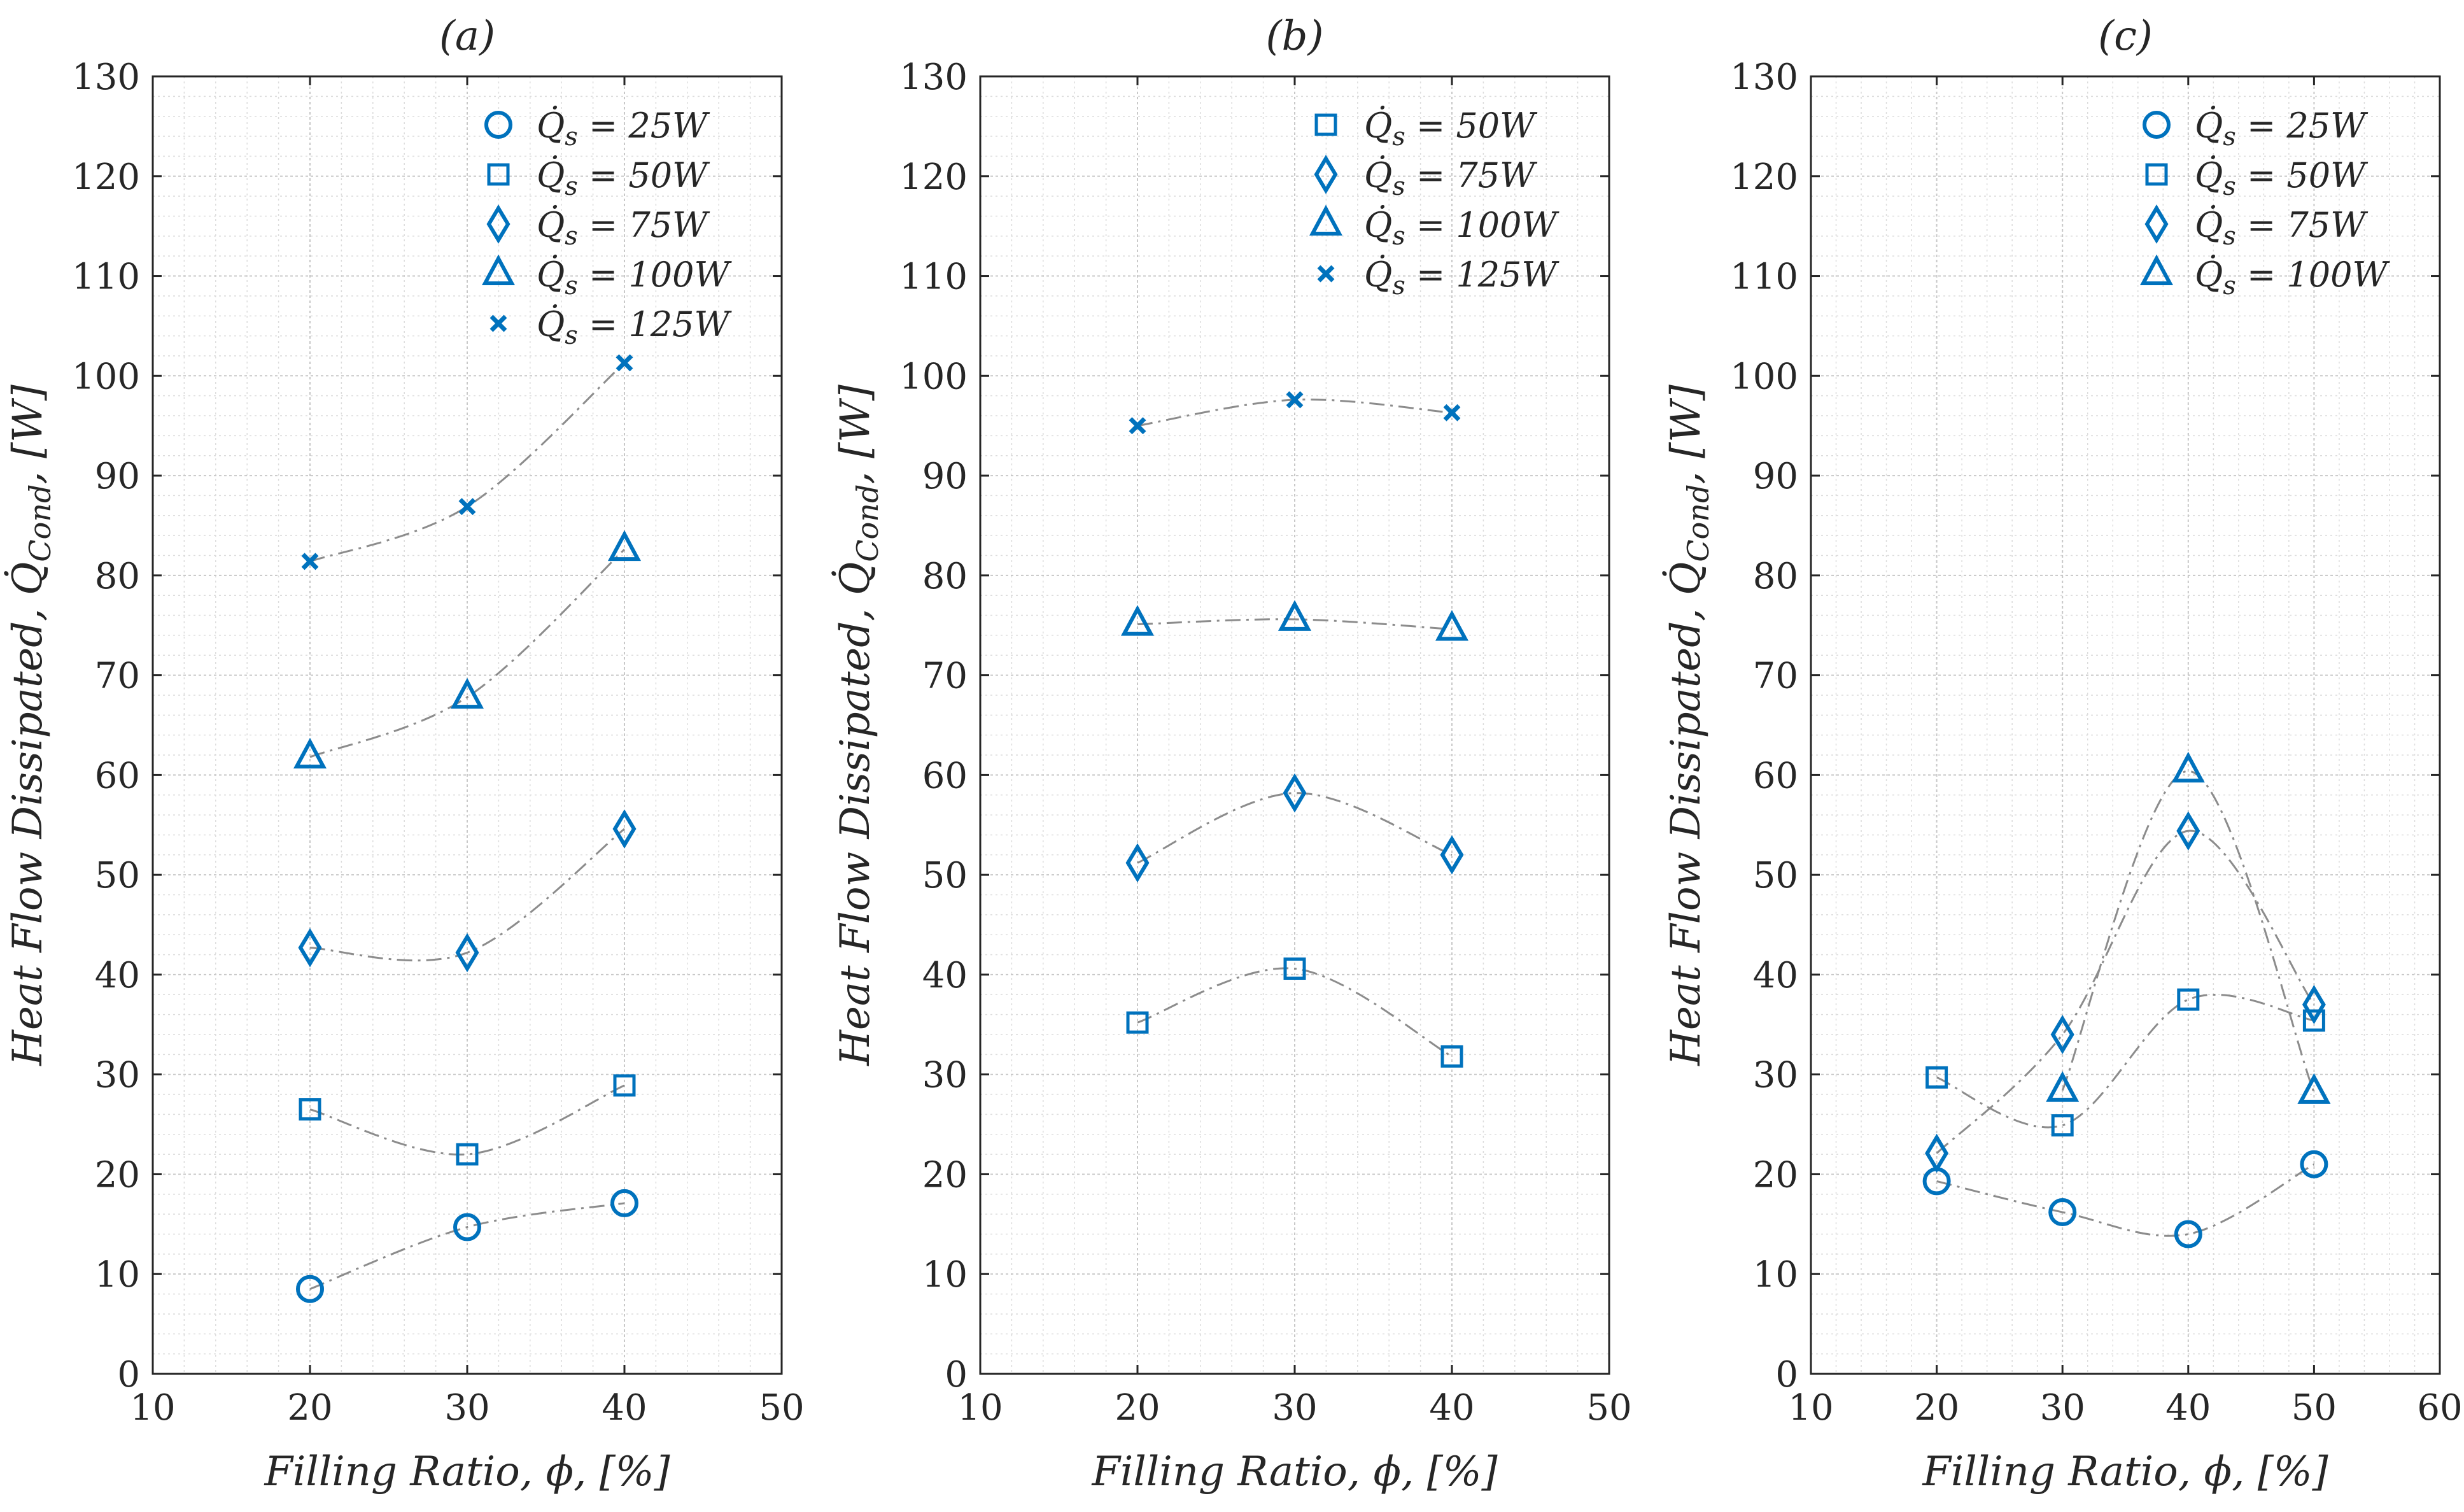 This screenshot has height=1512, width=2464. What do you see at coordinates (1764, 377) in the screenshot?
I see `y-tick-label: 100` at bounding box center [1764, 377].